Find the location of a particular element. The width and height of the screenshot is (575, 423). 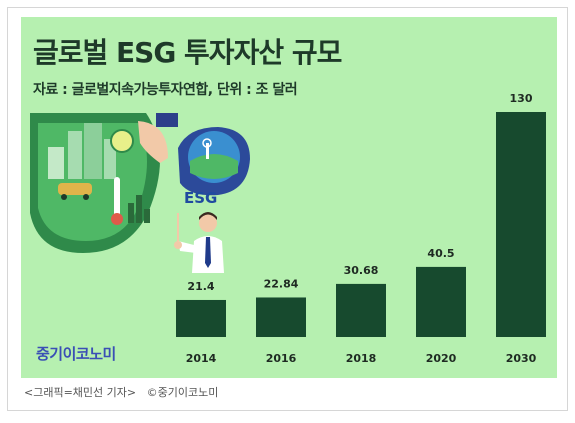

thermometer-icon is located at coordinates (117, 197).